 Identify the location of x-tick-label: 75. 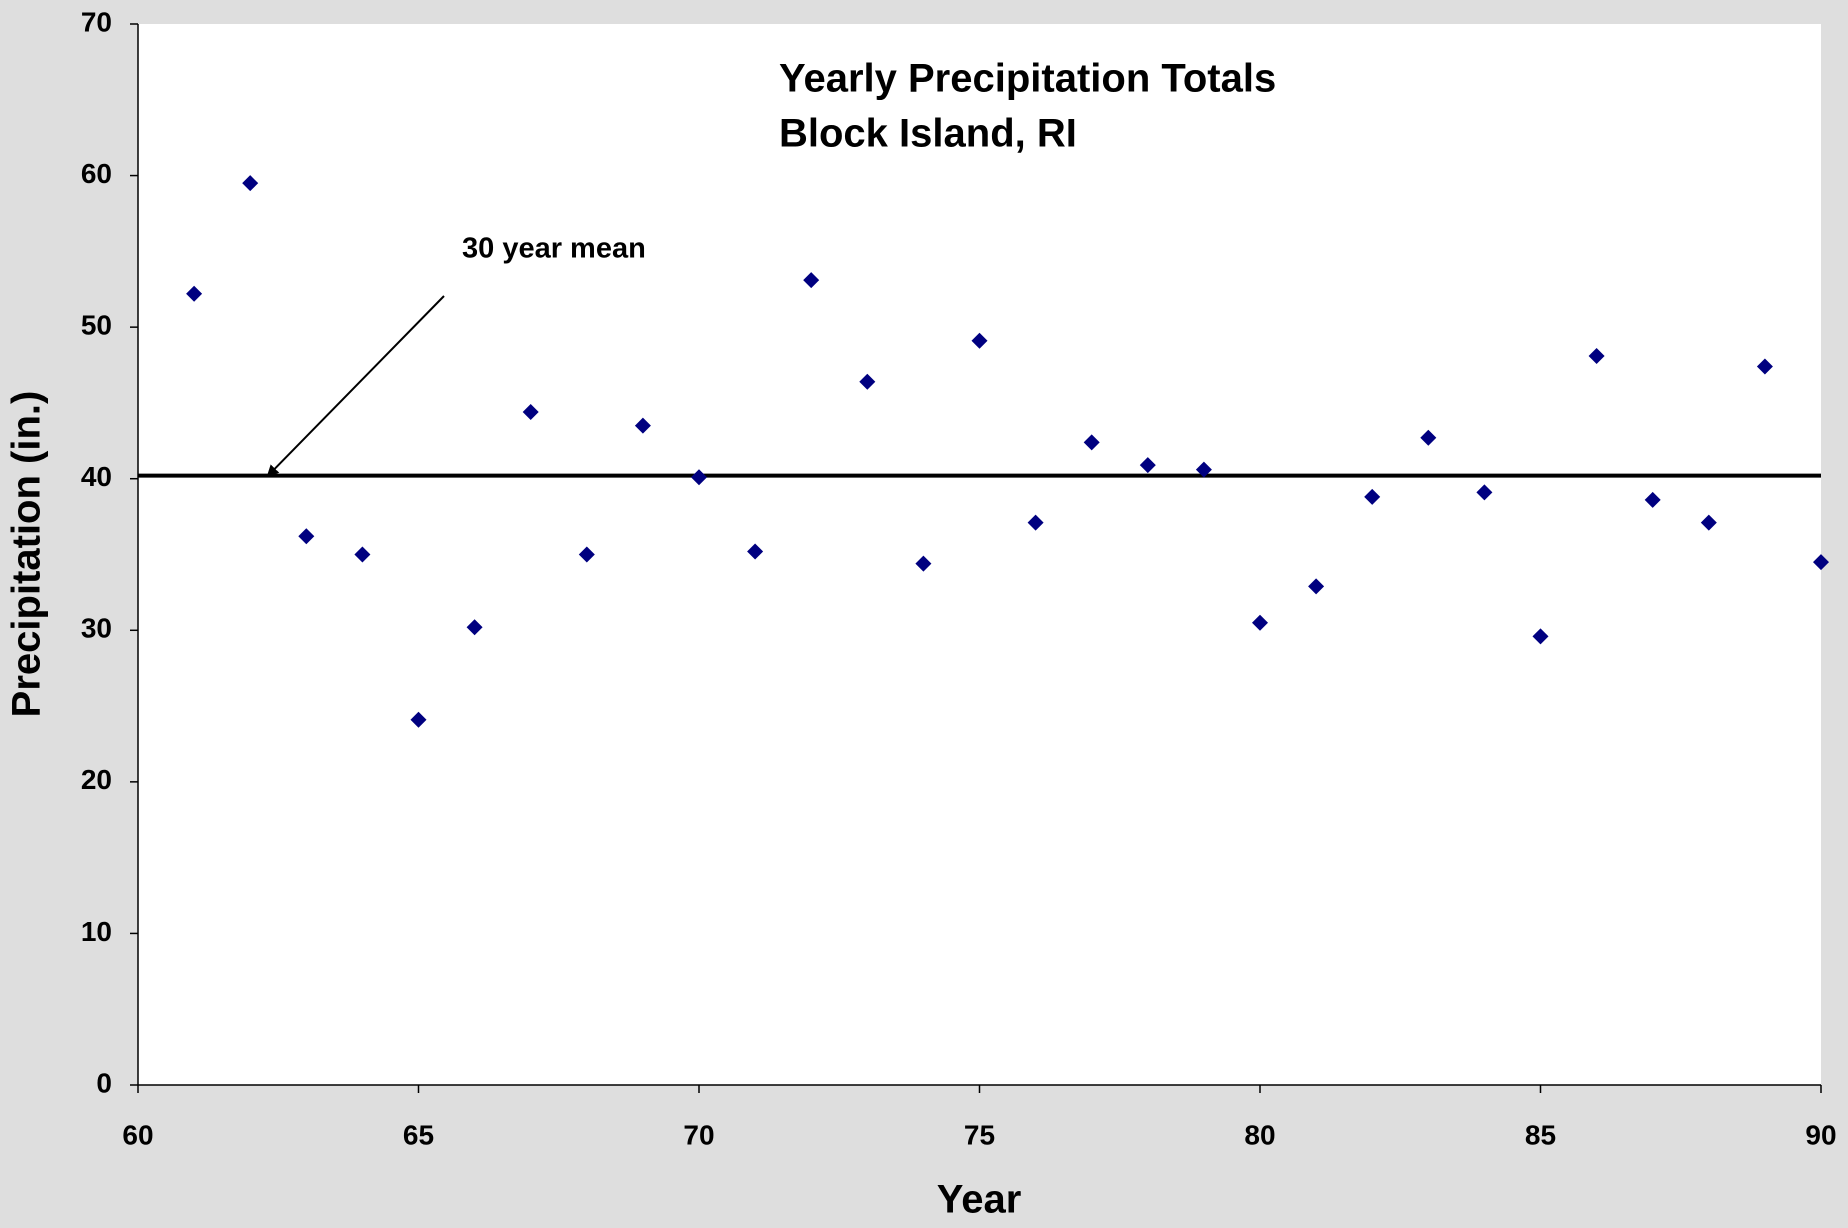
(979, 1134).